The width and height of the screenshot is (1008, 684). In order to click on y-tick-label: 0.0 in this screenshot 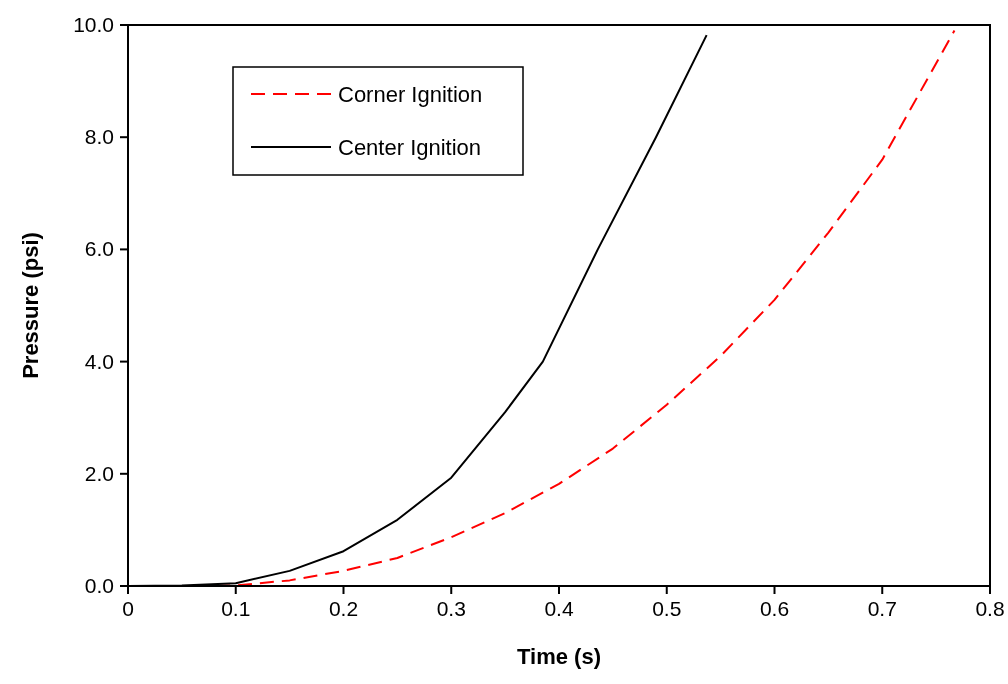, I will do `click(99, 585)`.